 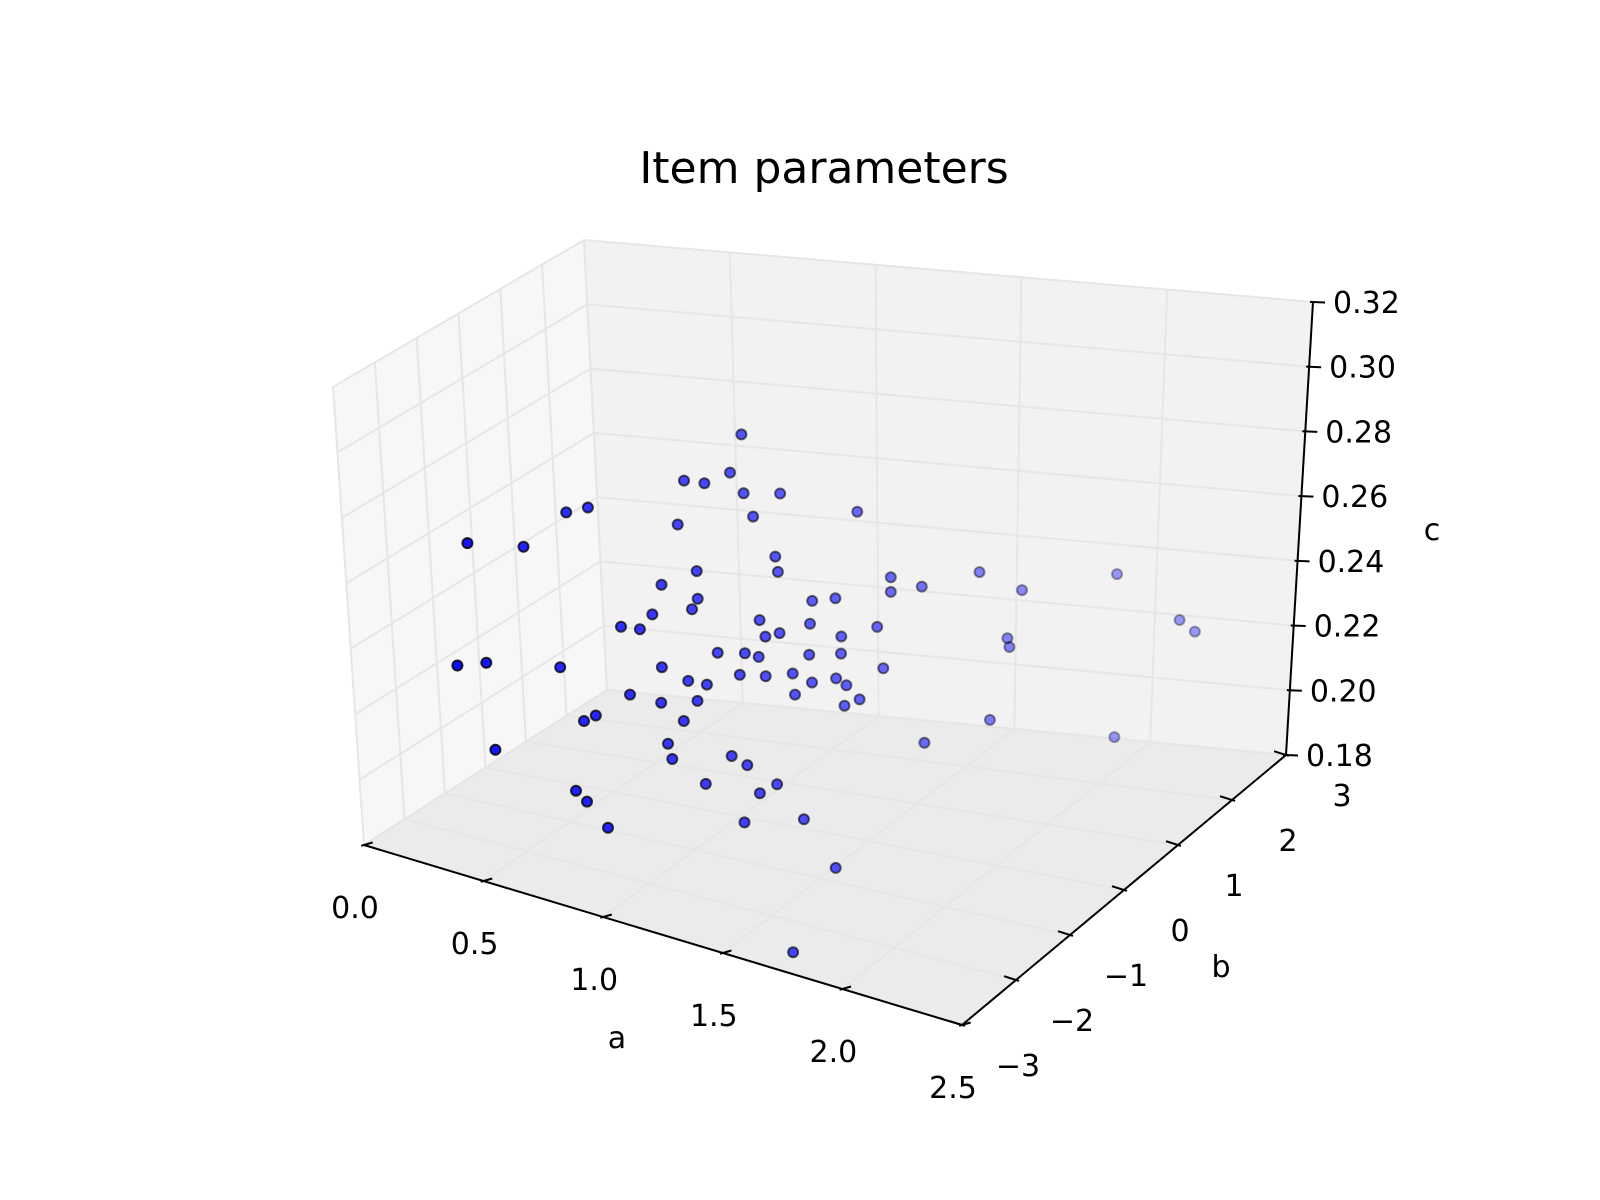 What do you see at coordinates (714, 1016) in the screenshot?
I see `x-tick-label: 1.5` at bounding box center [714, 1016].